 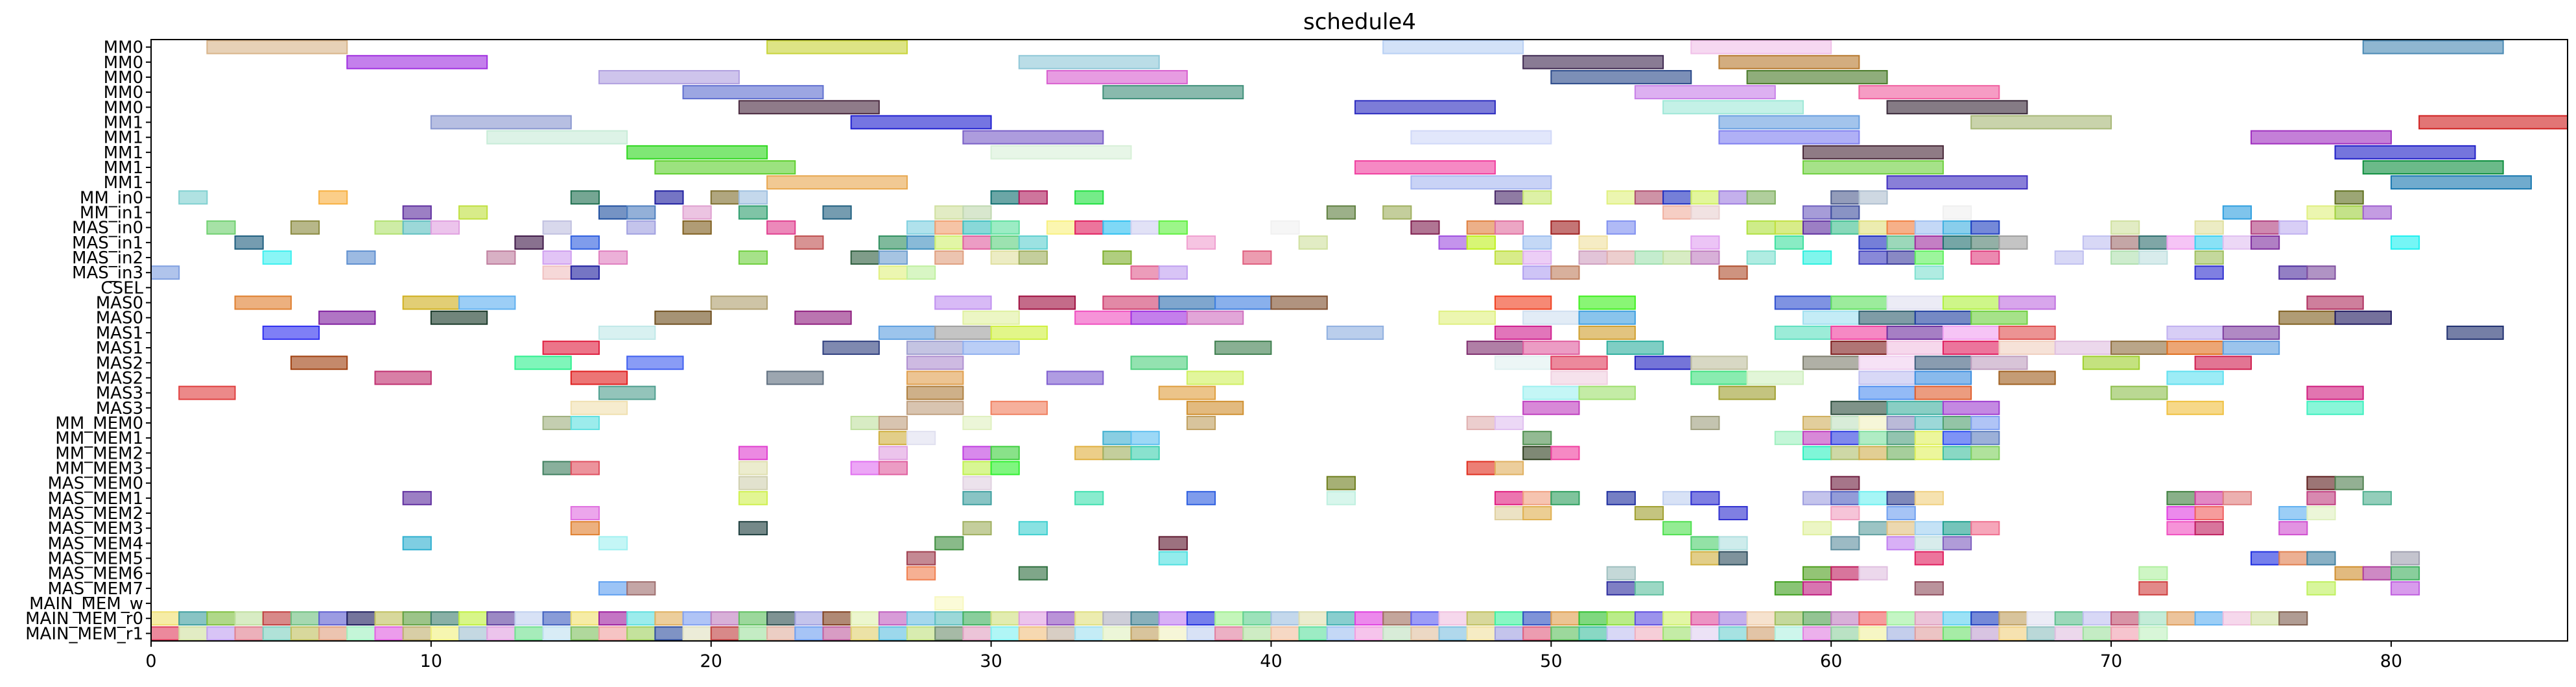 I want to click on y-tick-label: MAS_in2, so click(x=107, y=258).